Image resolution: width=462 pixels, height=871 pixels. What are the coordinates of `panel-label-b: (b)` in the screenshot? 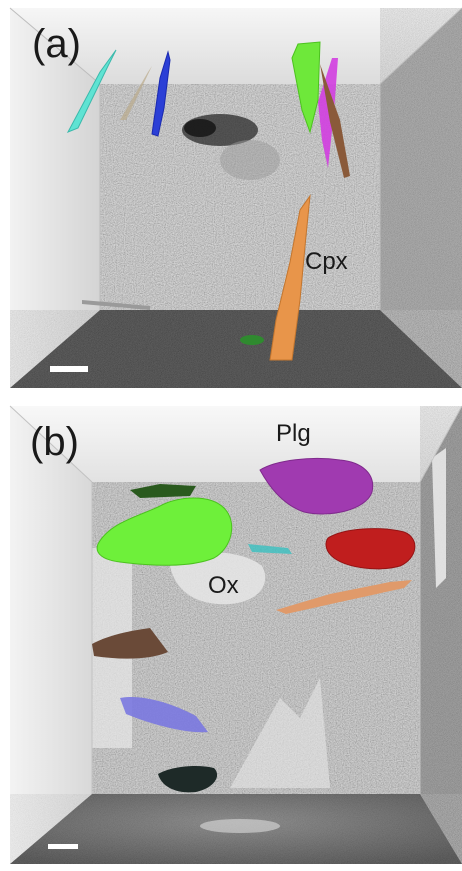 It's located at (54, 442).